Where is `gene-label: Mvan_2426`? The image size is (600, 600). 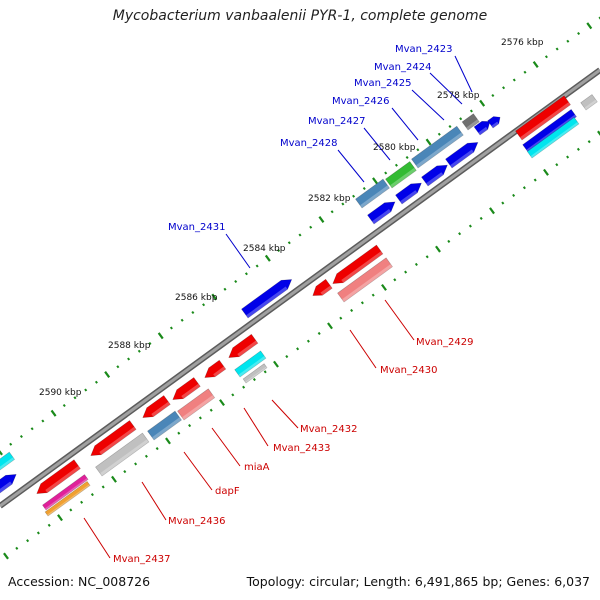
gene-label: Mvan_2426 is located at coordinates (360, 101).